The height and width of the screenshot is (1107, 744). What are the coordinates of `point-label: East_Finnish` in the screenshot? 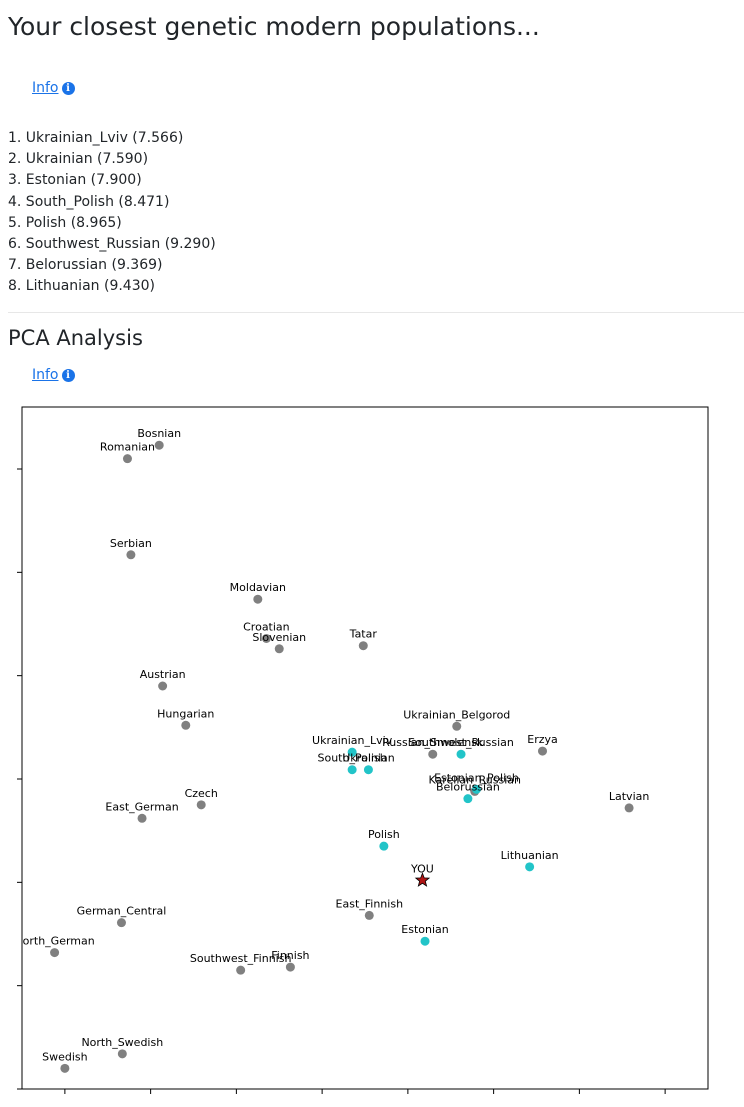 It's located at (370, 903).